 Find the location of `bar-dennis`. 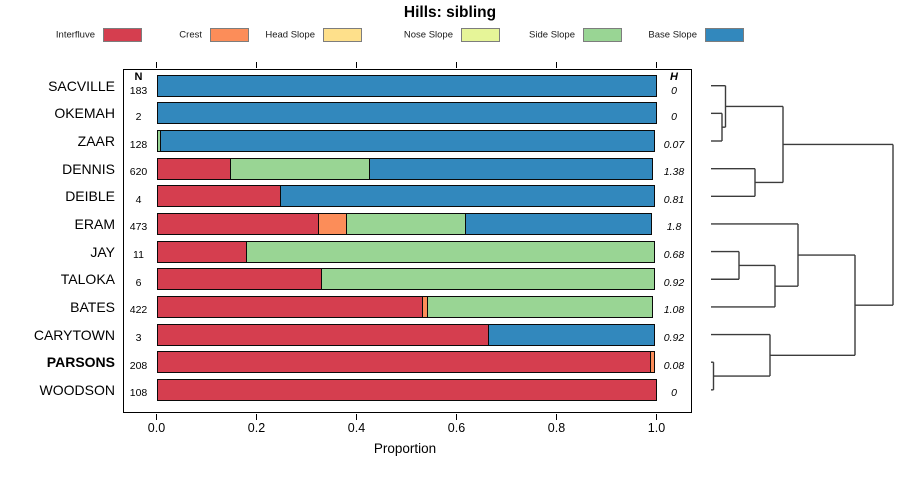

bar-dennis is located at coordinates (405, 168).